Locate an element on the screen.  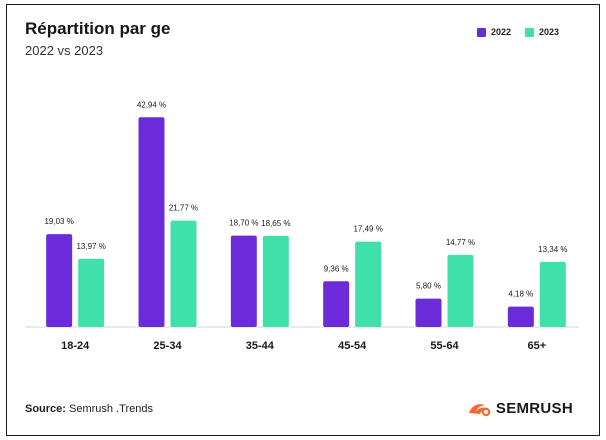
x-tick-label-18-24: 18-24 is located at coordinates (75, 346).